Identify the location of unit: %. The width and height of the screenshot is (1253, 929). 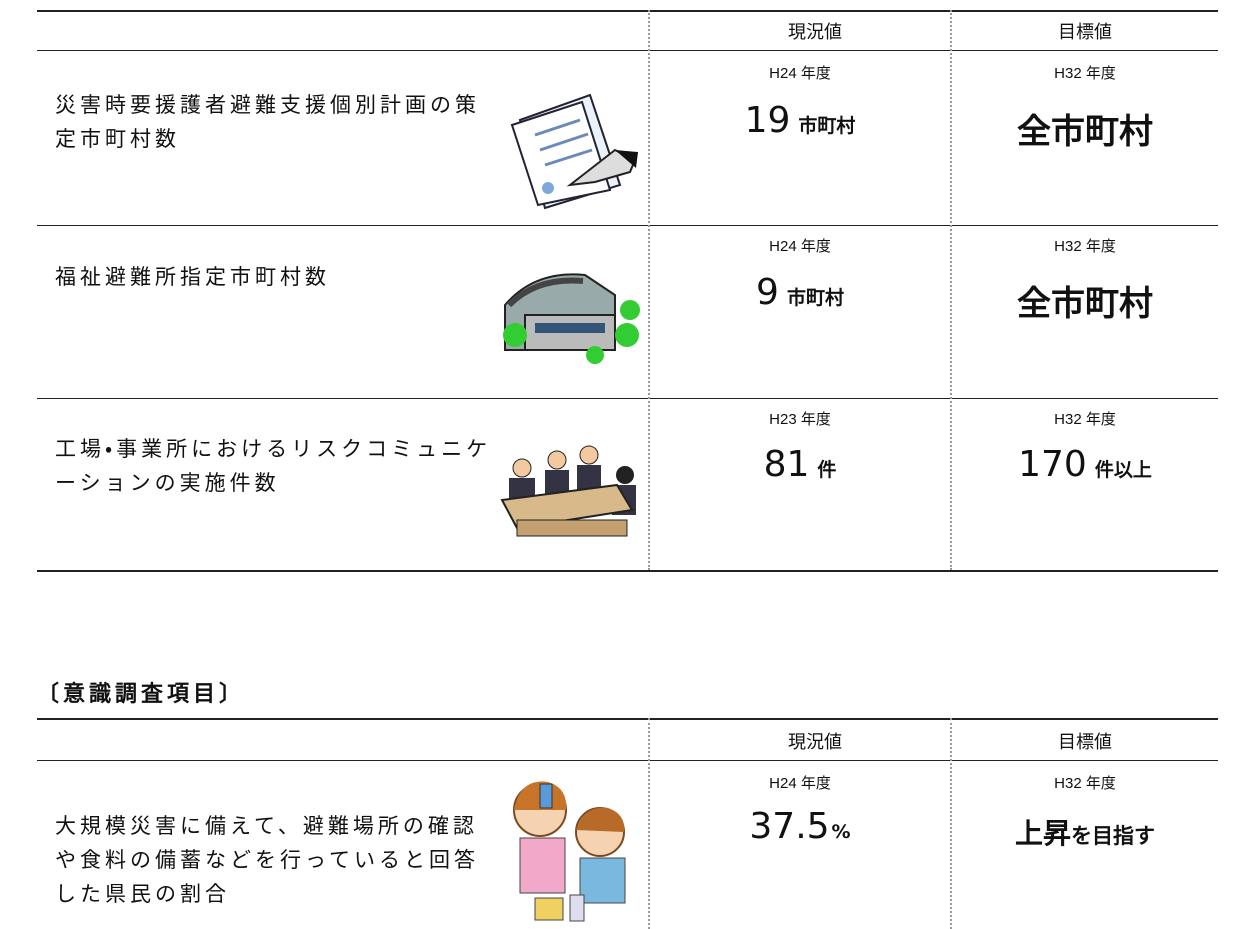
(841, 832).